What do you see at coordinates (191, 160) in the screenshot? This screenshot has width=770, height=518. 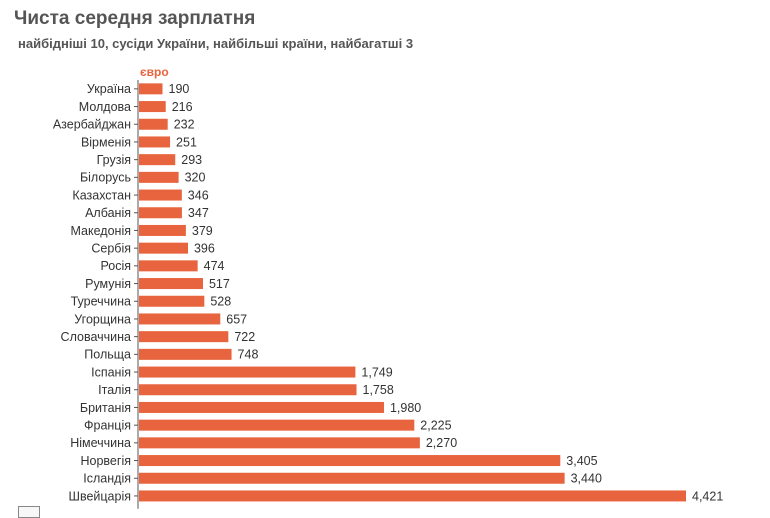 I see `value-label: 293` at bounding box center [191, 160].